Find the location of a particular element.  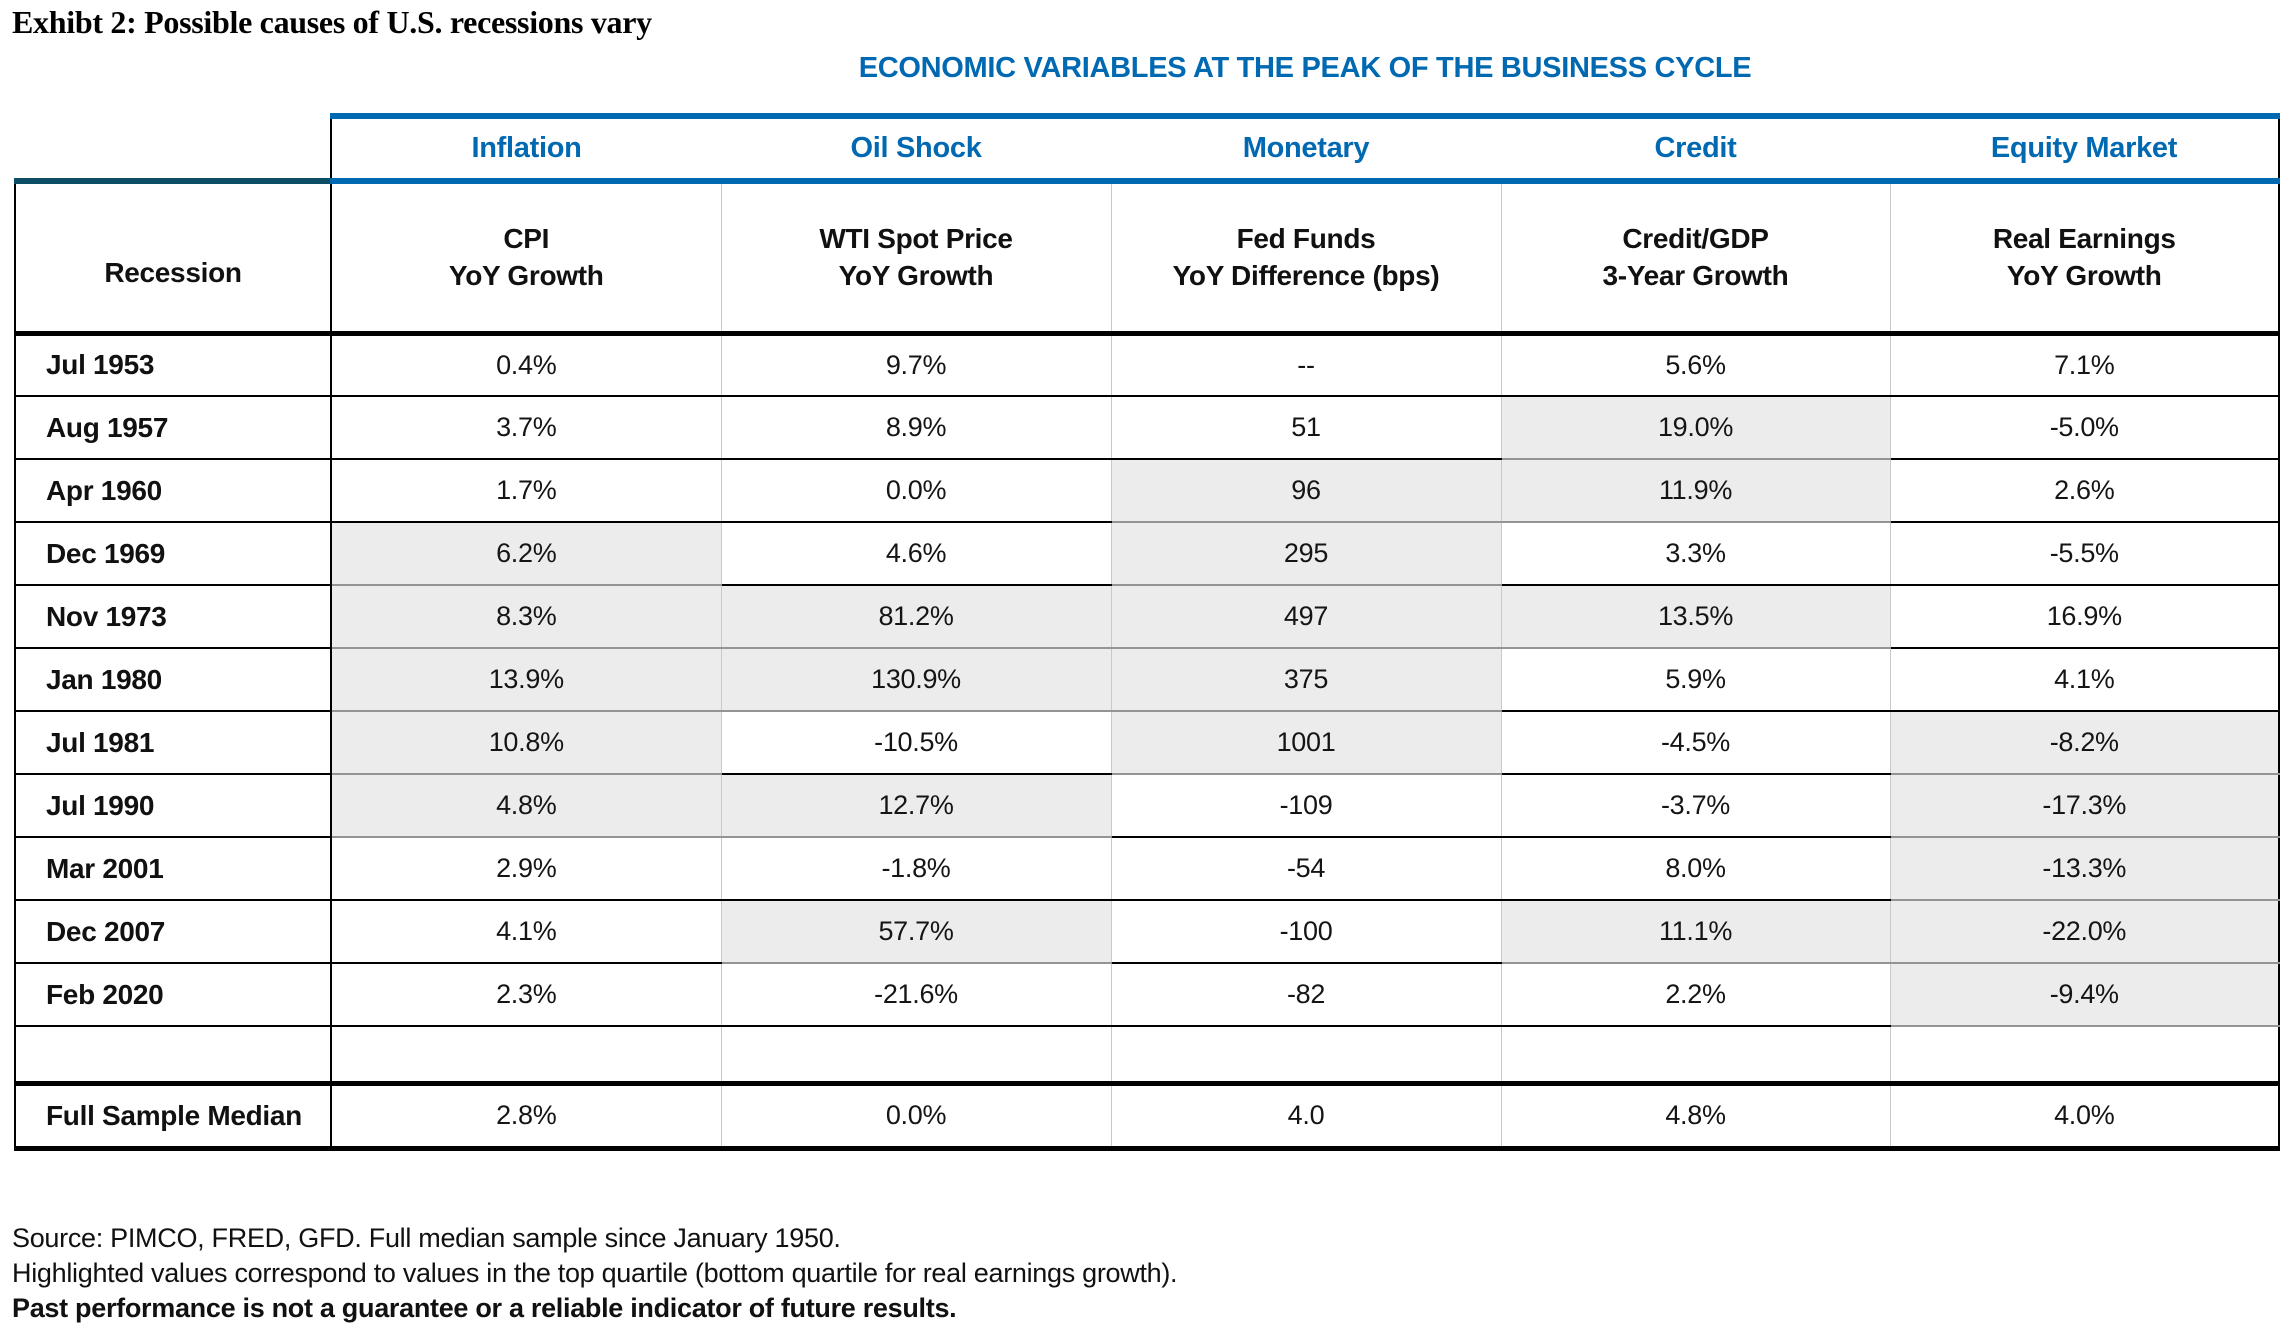

table-row: Dec 2007 4.1% 57.7% -100 11.1% -22.0% is located at coordinates (1147, 932).